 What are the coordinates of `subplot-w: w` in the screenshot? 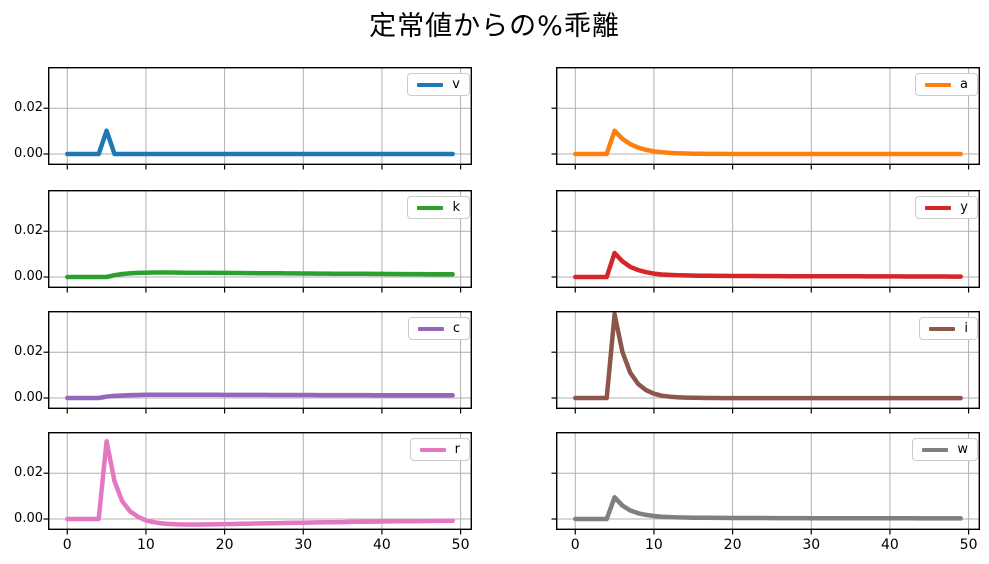 It's located at (766, 483).